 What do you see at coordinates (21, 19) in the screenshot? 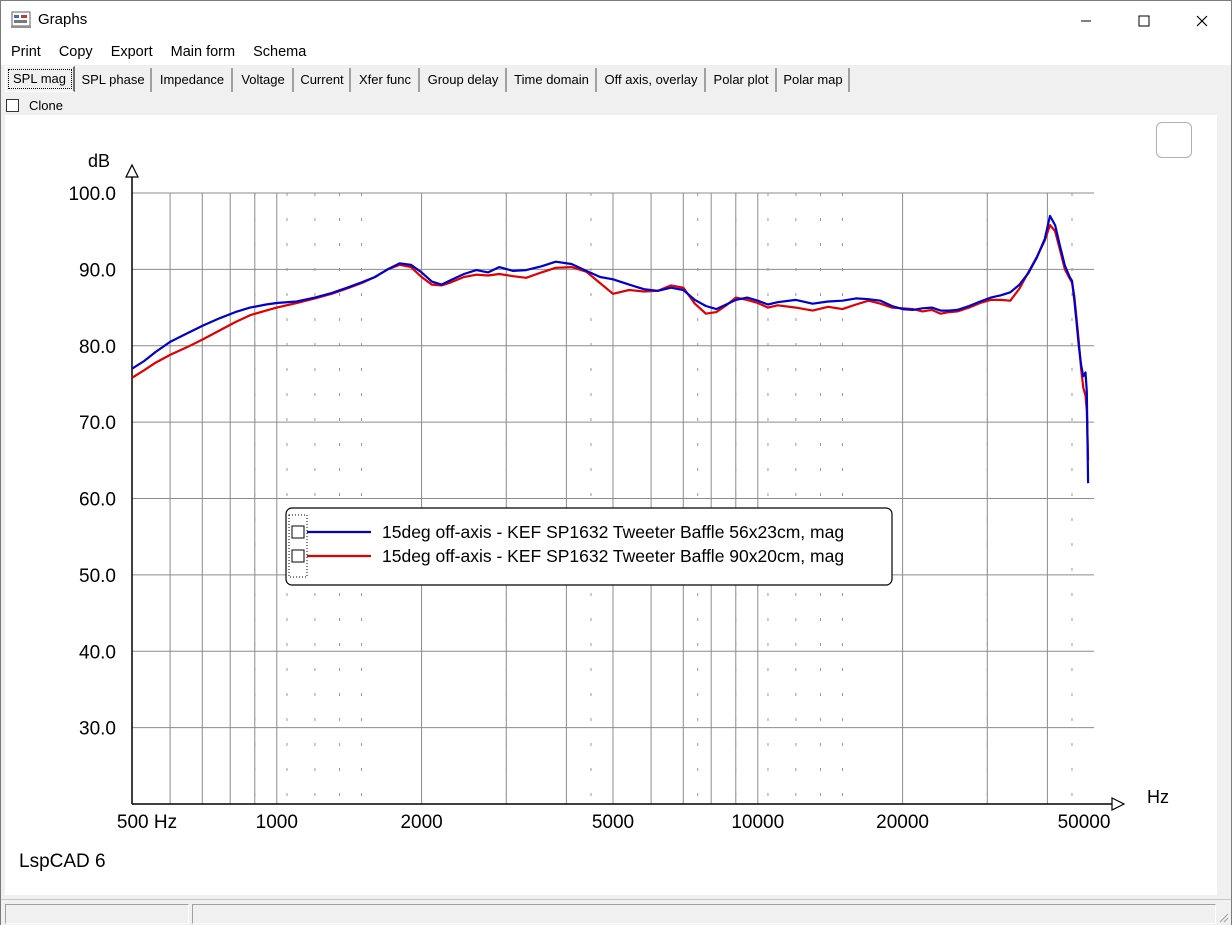
I see `app-icon` at bounding box center [21, 19].